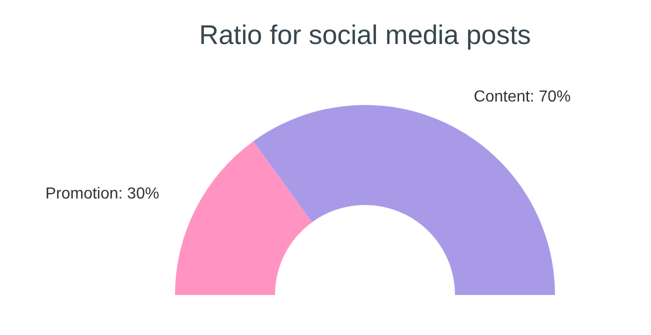 The width and height of the screenshot is (651, 335). Describe the element at coordinates (365, 35) in the screenshot. I see `chart-title: Ratio for social media posts` at that location.